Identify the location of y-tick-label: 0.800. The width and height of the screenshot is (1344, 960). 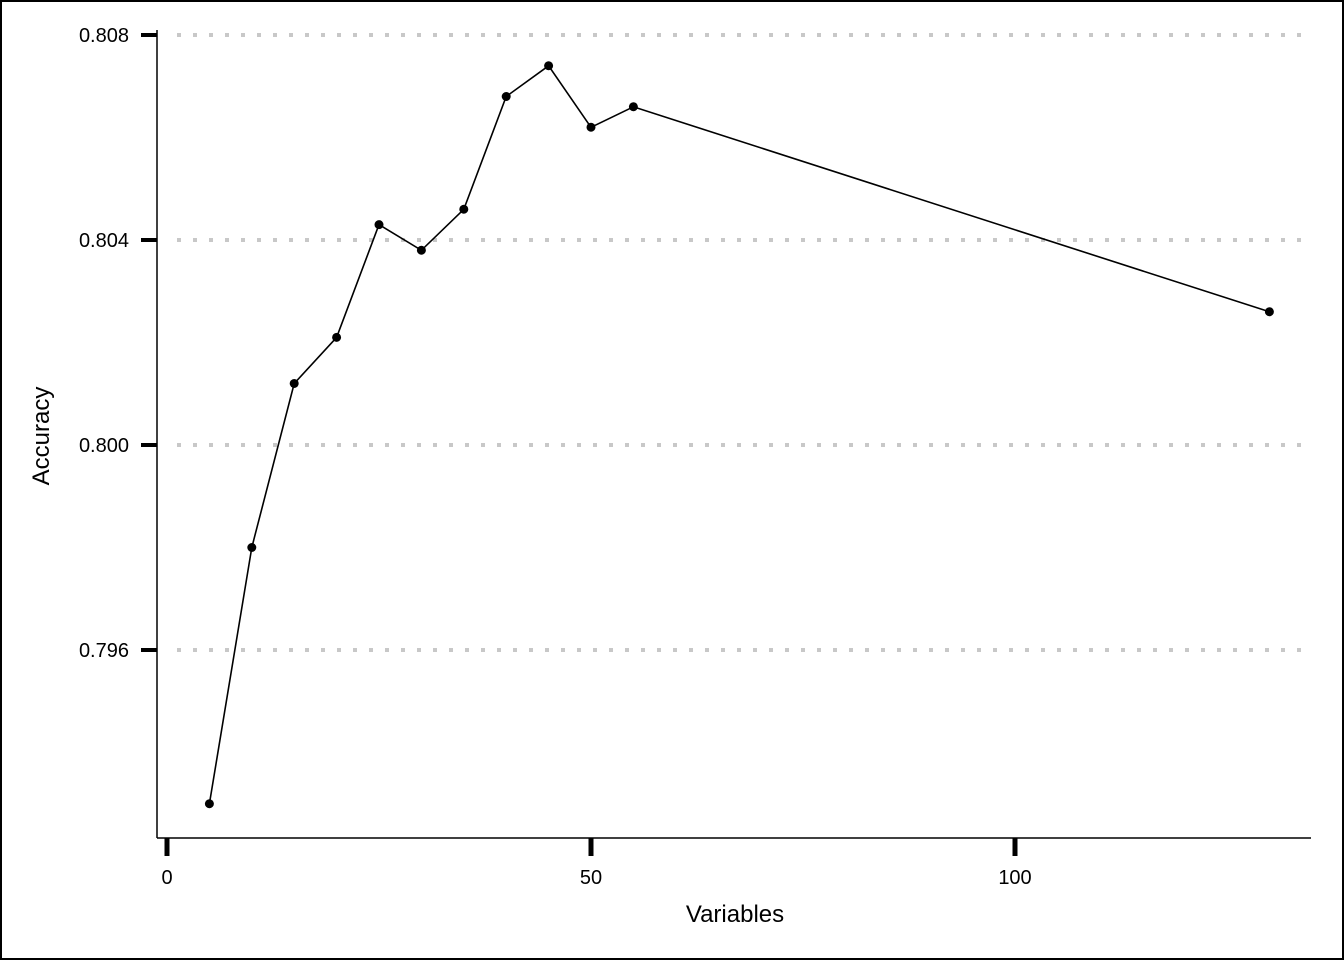
(104, 446).